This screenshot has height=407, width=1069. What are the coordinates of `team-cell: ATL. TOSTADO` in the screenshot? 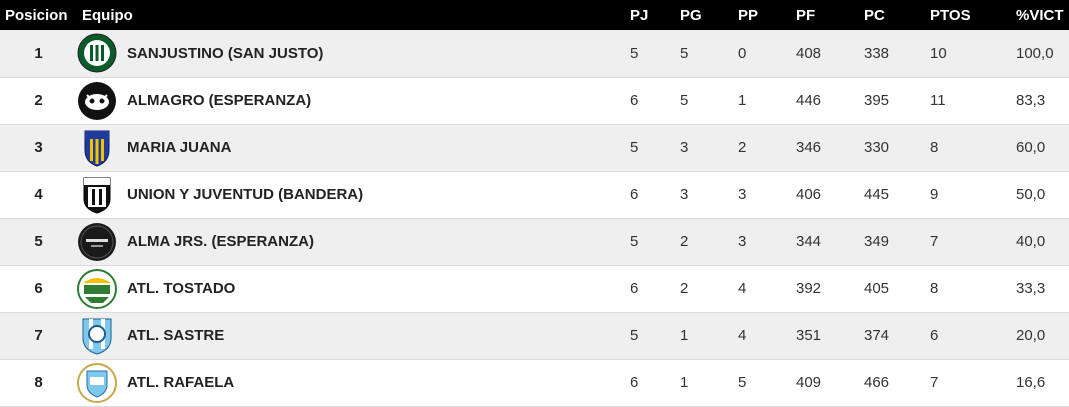 It's located at (353, 288).